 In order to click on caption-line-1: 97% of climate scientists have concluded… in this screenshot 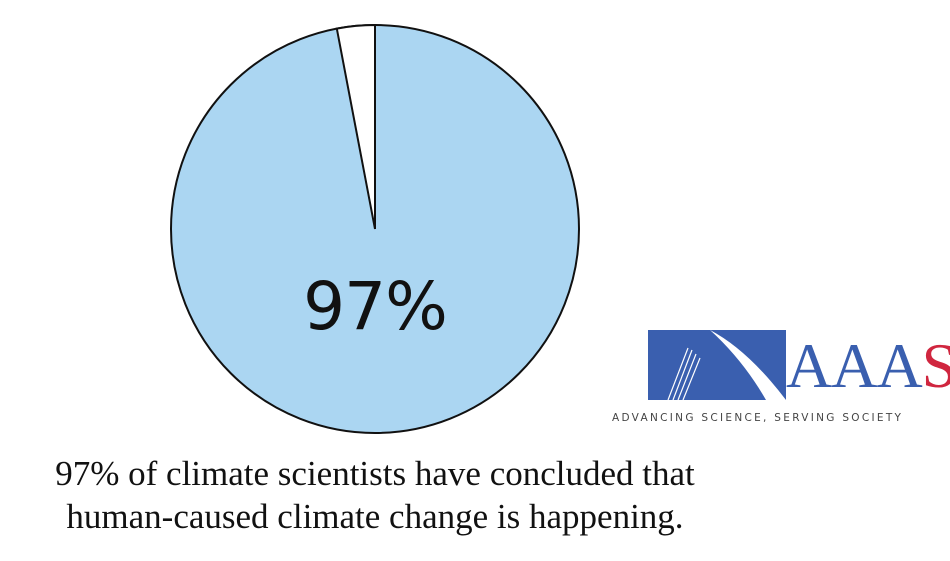, I will do `click(375, 473)`.